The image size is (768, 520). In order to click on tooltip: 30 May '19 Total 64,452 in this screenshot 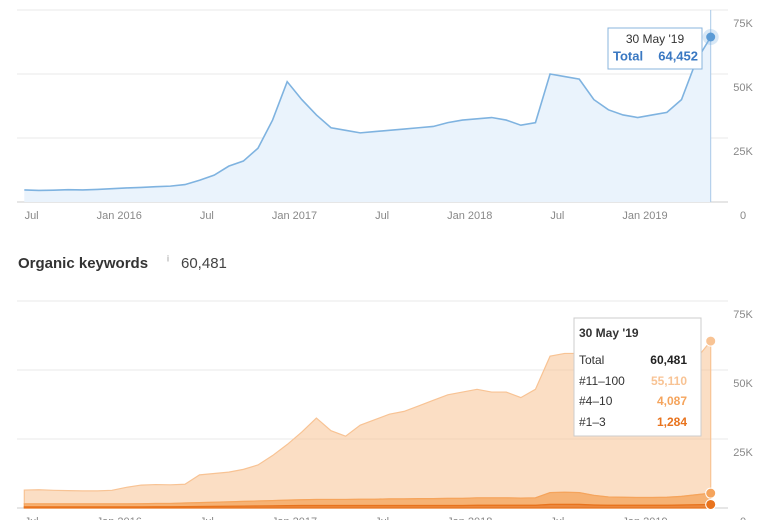, I will do `click(655, 48)`.